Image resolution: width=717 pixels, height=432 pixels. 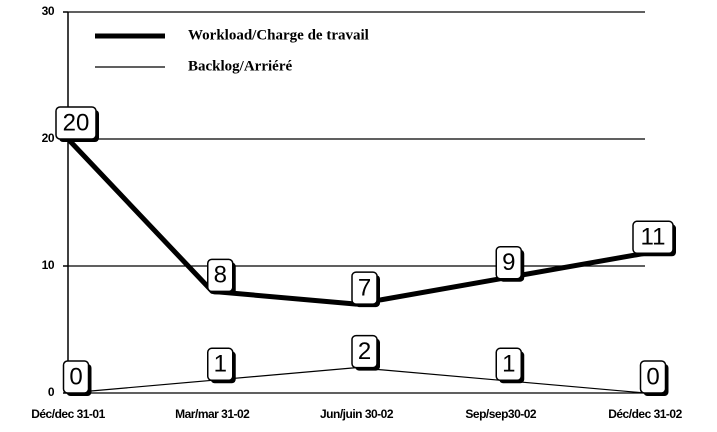 I want to click on y-tick-label: 30, so click(x=48, y=11).